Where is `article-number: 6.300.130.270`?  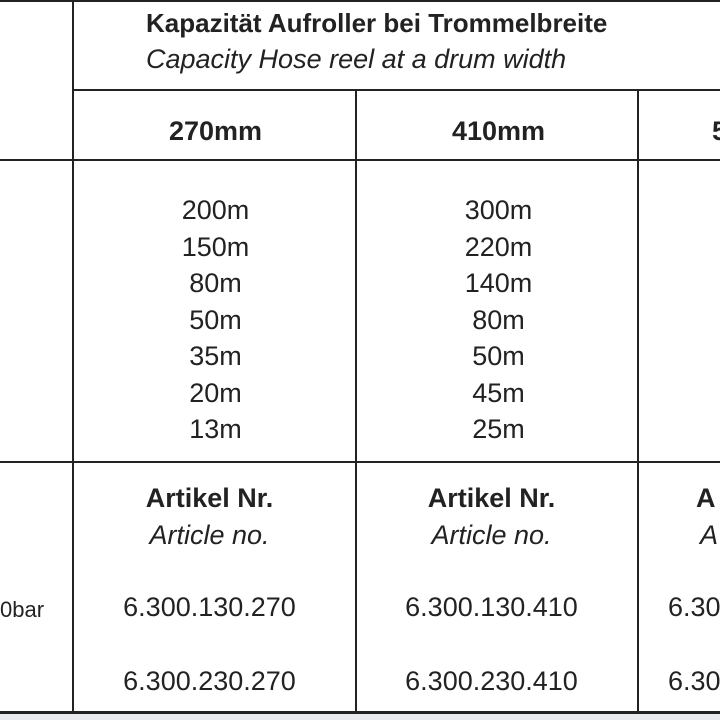 article-number: 6.300.130.270 is located at coordinates (209, 607).